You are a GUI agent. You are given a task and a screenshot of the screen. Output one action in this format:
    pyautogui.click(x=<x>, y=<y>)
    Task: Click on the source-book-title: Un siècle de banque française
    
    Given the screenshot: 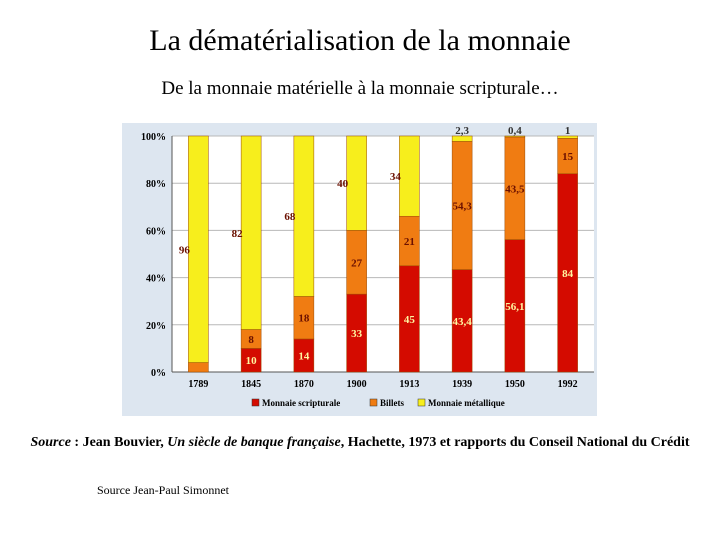 What is the action you would take?
    pyautogui.click(x=254, y=442)
    